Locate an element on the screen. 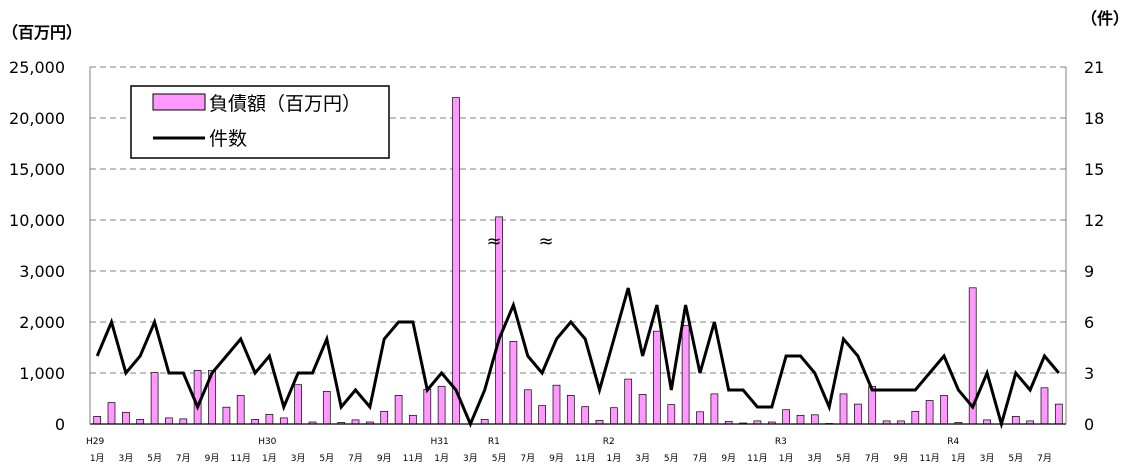 Image resolution: width=1131 pixels, height=466 pixels. left-tick-label: 2,000 is located at coordinates (42, 322).